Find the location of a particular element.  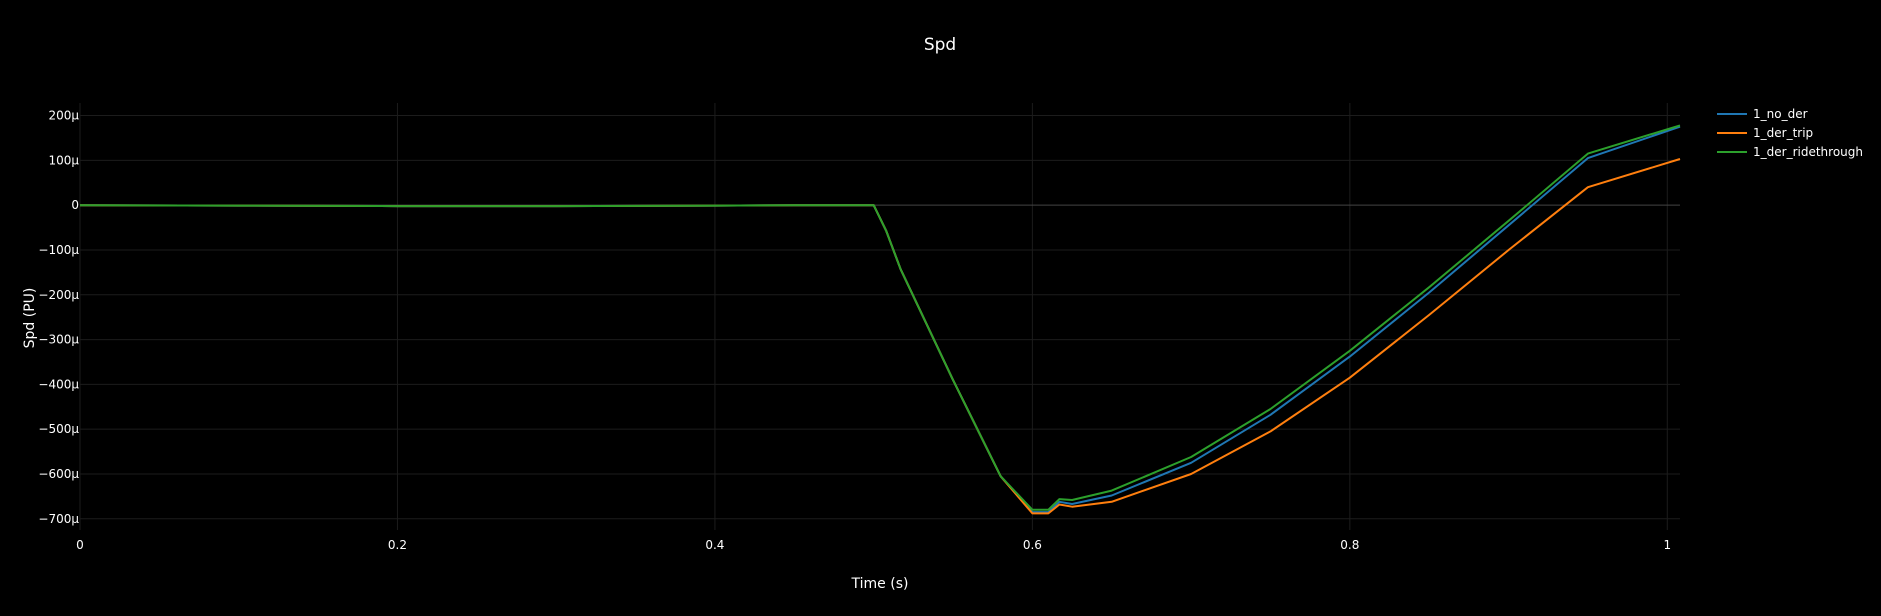

legend-label: 1_der_trip is located at coordinates (1783, 133).